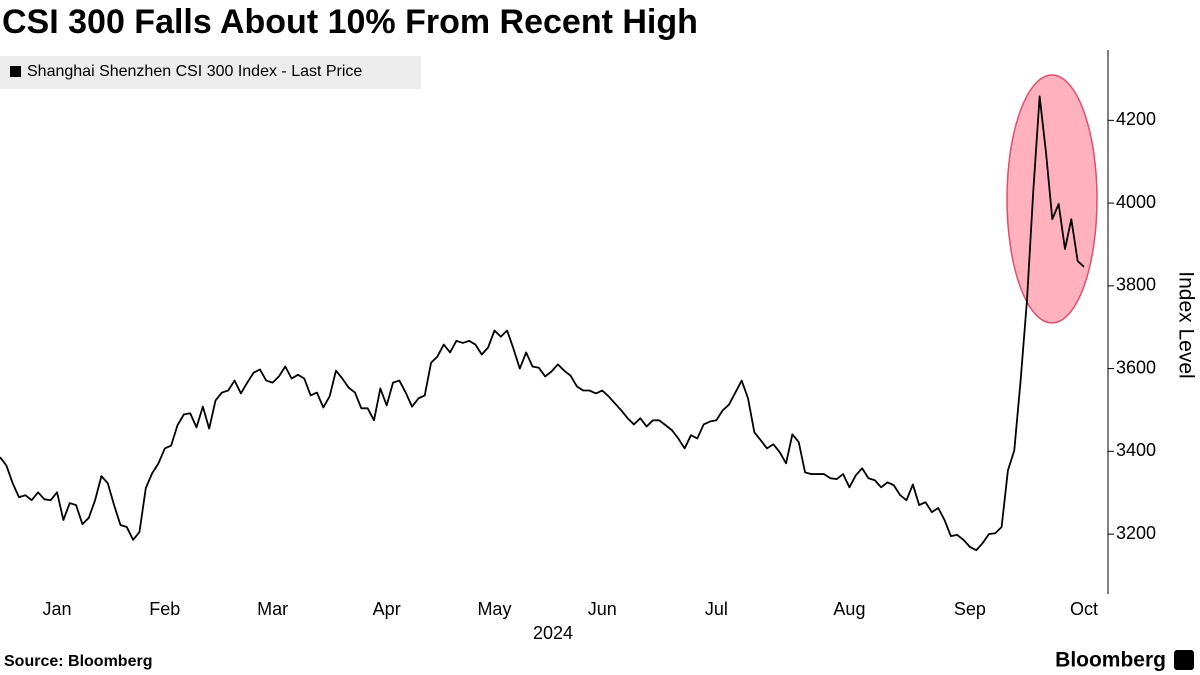 The height and width of the screenshot is (675, 1200). What do you see at coordinates (849, 609) in the screenshot?
I see `x-tick-label: Aug` at bounding box center [849, 609].